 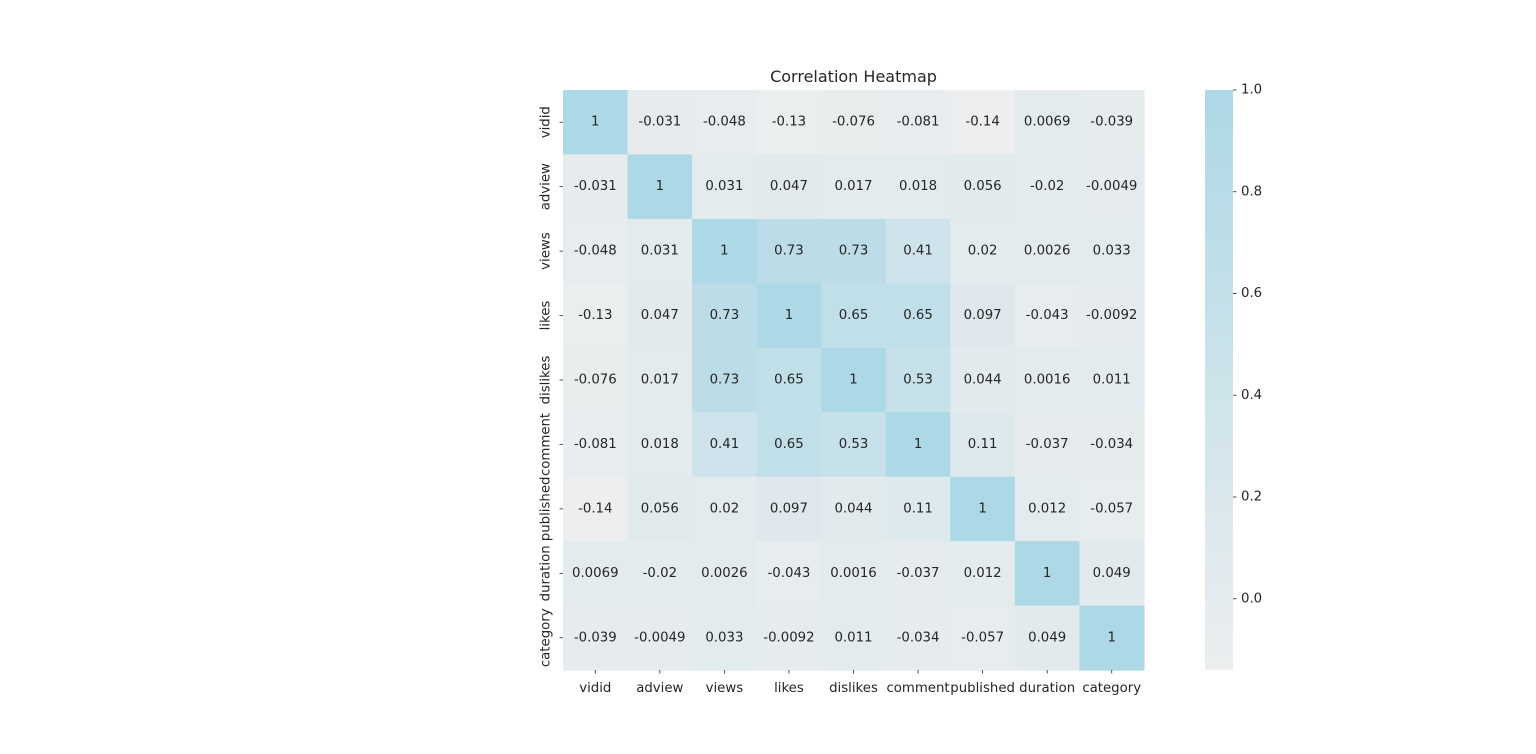 What do you see at coordinates (1251, 90) in the screenshot?
I see `colorbar-tick-label: 1.0` at bounding box center [1251, 90].